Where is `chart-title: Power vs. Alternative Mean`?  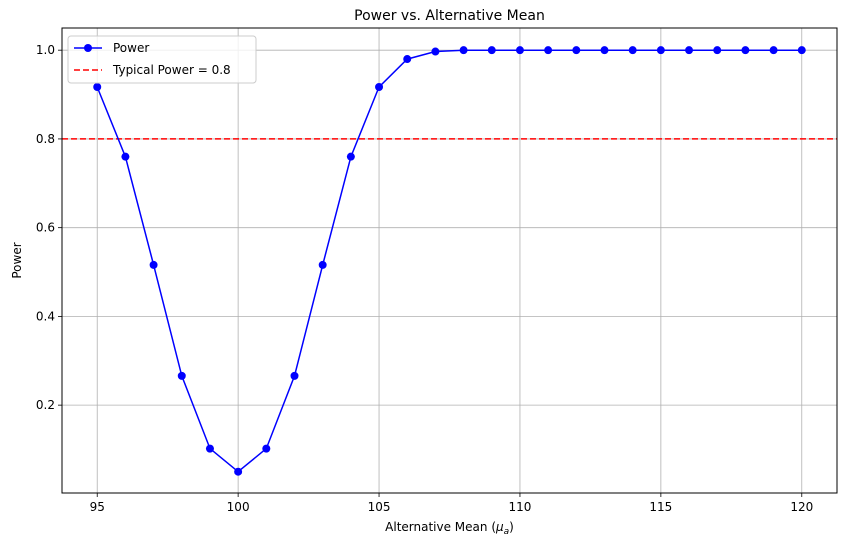
chart-title: Power vs. Alternative Mean is located at coordinates (449, 16).